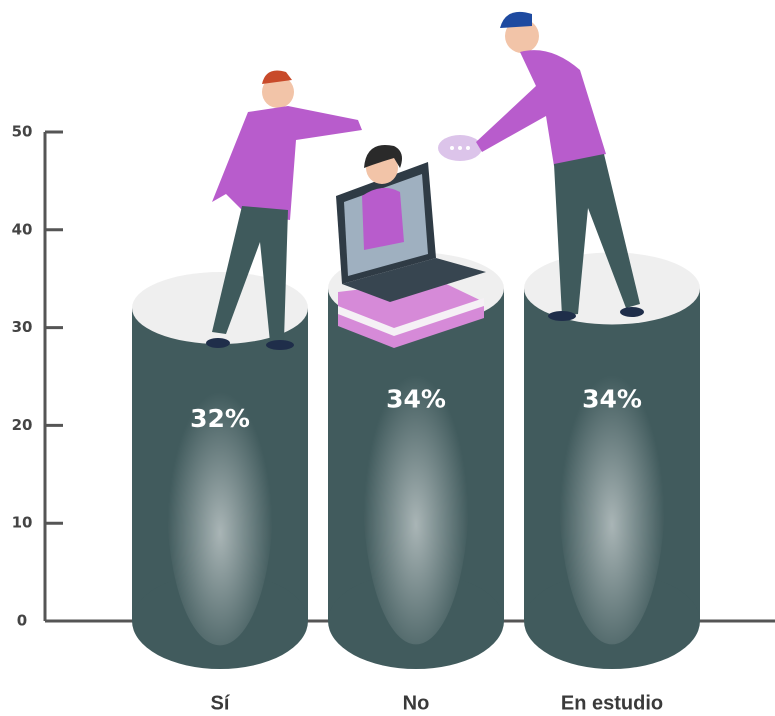 Image resolution: width=775 pixels, height=716 pixels. Describe the element at coordinates (221, 703) in the screenshot. I see `x-tick-label: Sí` at that location.